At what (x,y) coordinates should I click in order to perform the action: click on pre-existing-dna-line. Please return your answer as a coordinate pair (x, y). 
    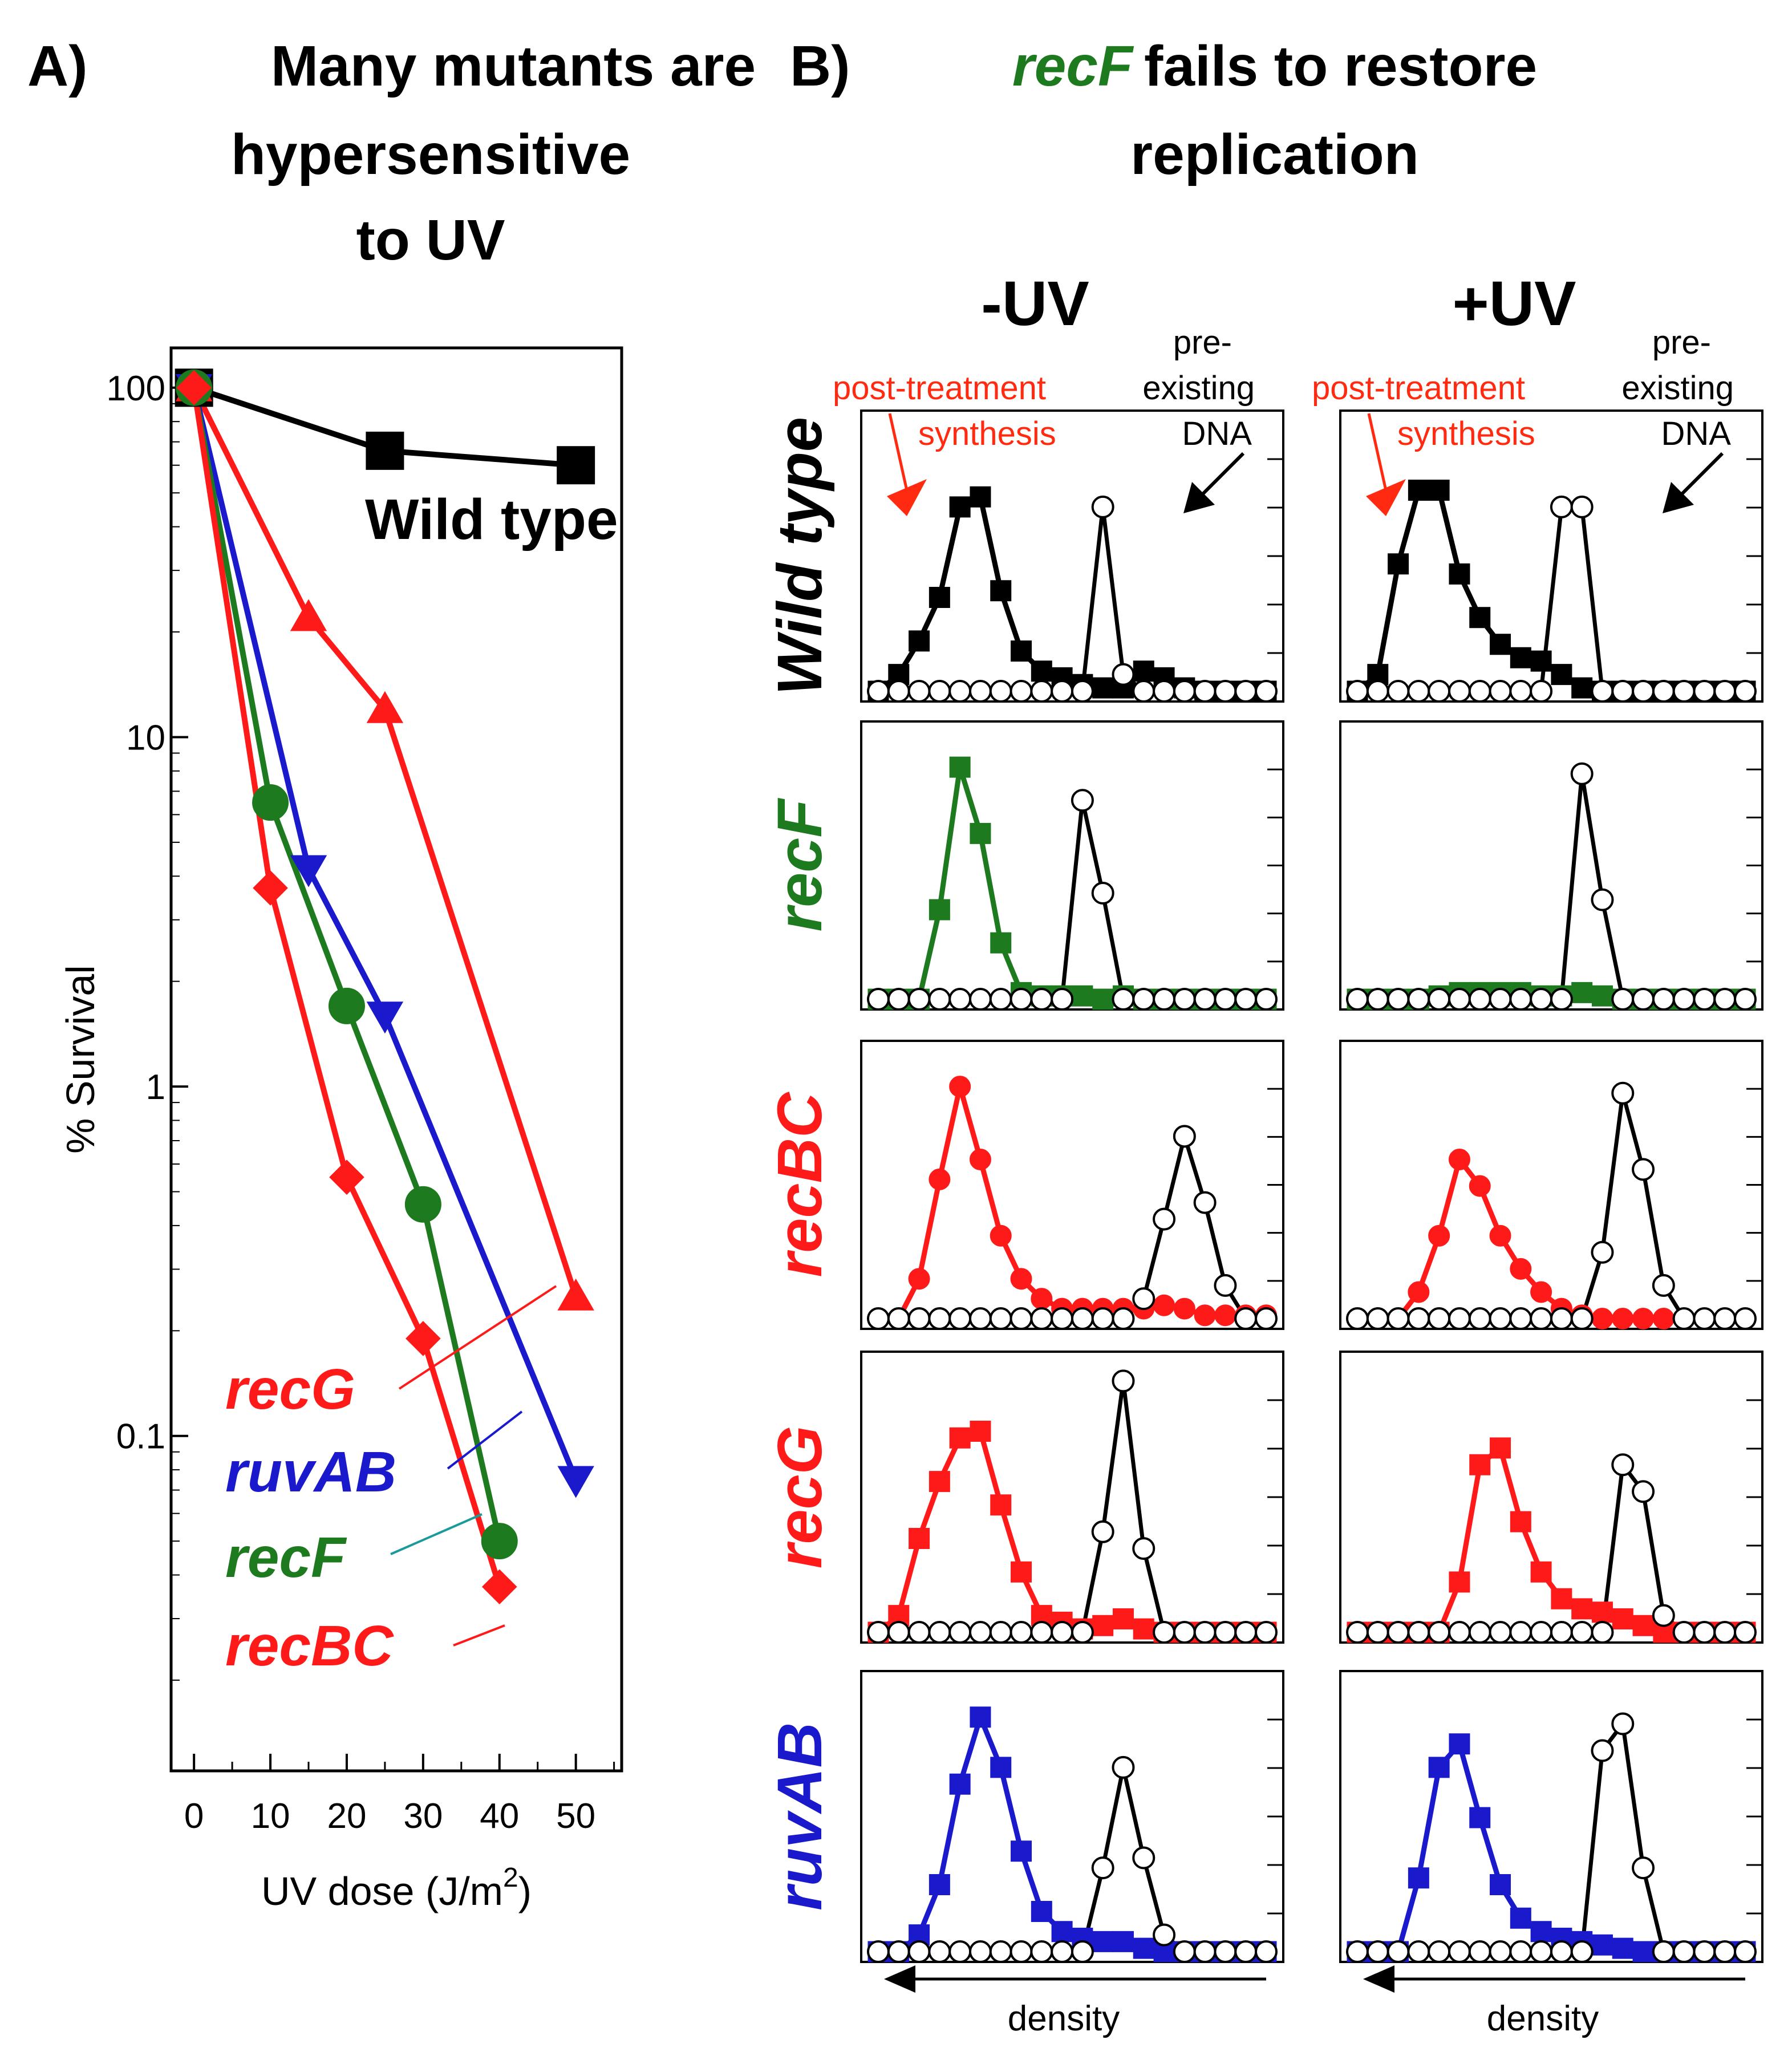
    Looking at the image, I should click on (1072, 1225).